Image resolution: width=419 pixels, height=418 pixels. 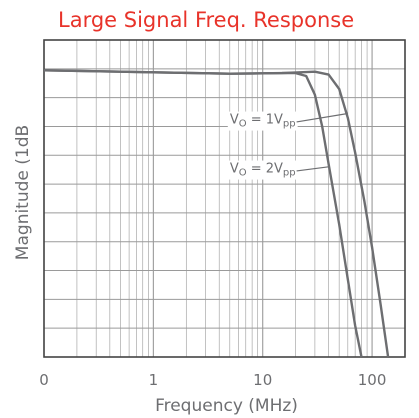 What do you see at coordinates (212, 380) in the screenshot?
I see `x-tick-labels: 0 1 10 100` at bounding box center [212, 380].